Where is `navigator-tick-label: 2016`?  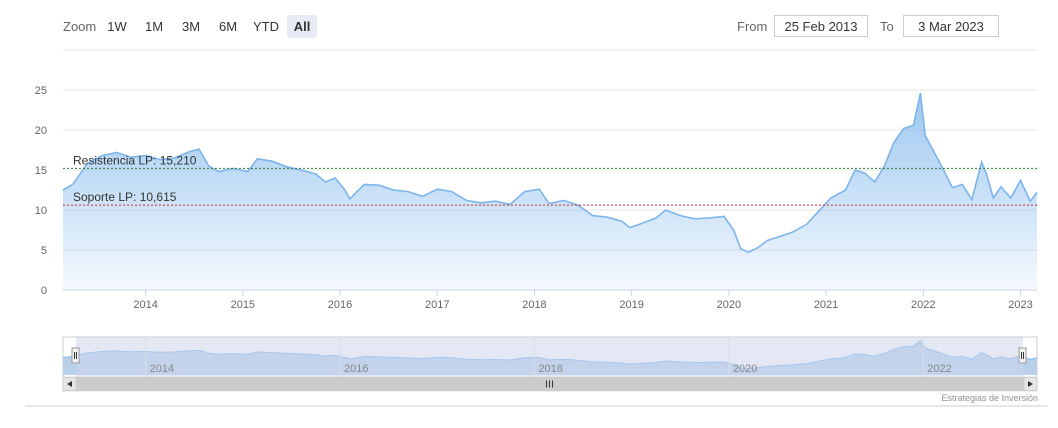 navigator-tick-label: 2016 is located at coordinates (356, 369).